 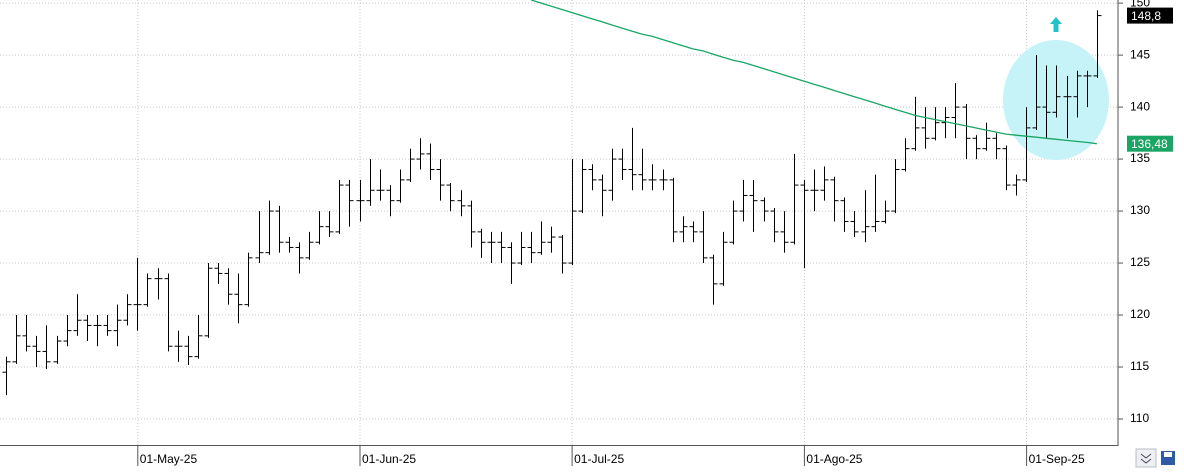 What do you see at coordinates (1140, 4) in the screenshot?
I see `y-tick-label: 150` at bounding box center [1140, 4].